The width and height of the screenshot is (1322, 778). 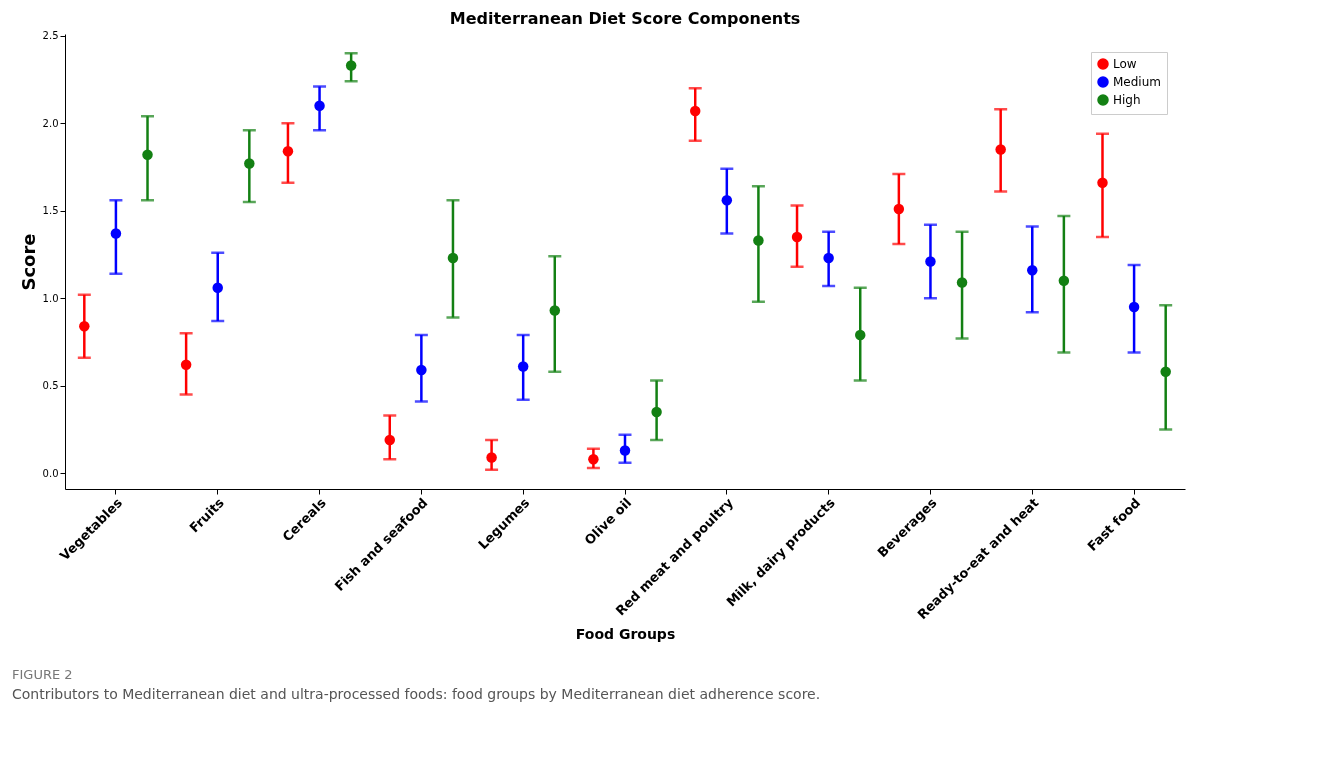 I want to click on y-tick-label: 1.0, so click(x=50, y=298).